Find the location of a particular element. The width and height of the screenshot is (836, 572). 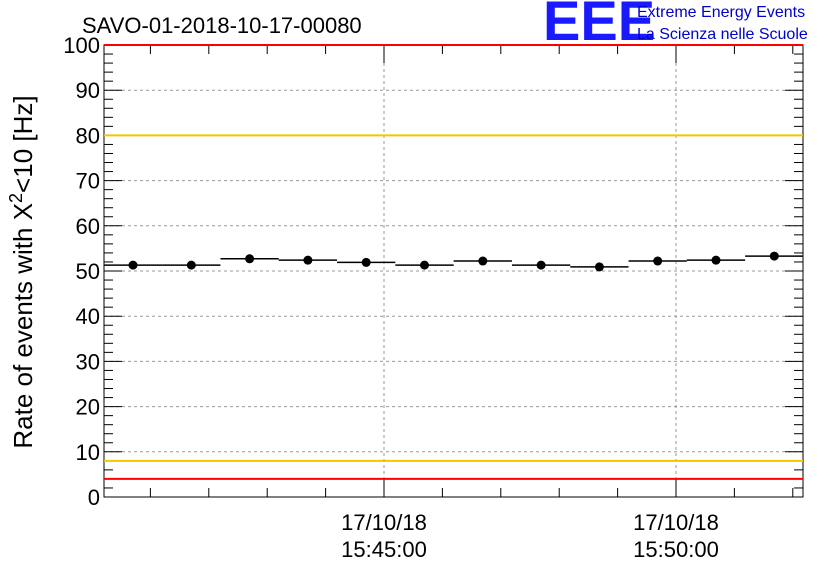

y-tick-label: 80 is located at coordinates (88, 135).